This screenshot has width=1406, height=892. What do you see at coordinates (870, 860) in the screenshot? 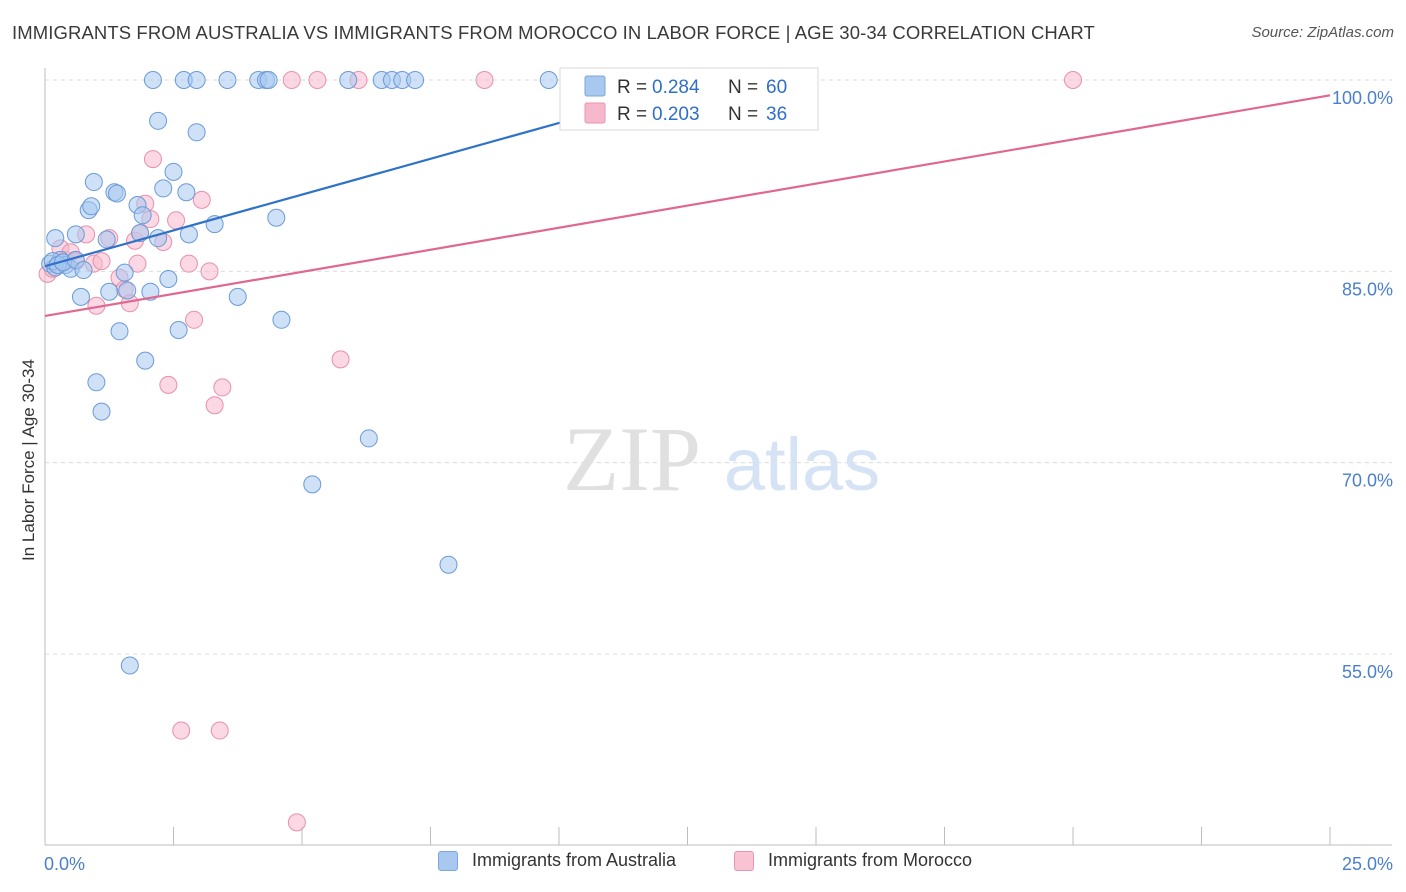
I see `legend-label-morocco: Immigrants from Morocco` at bounding box center [870, 860].